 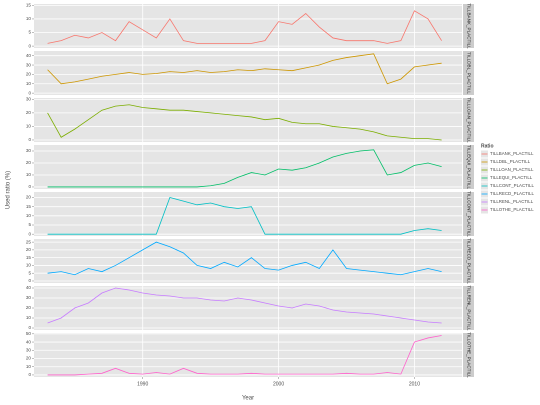 I want to click on legend-label: TILLEQUI_PLACTILL, so click(x=511, y=177).